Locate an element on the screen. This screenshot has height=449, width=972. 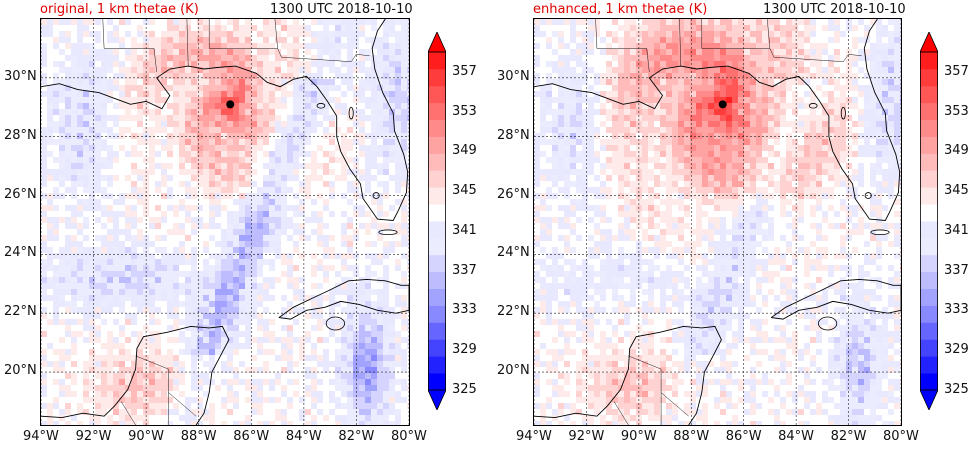
lon-tick-label: 88°W is located at coordinates (198, 436).